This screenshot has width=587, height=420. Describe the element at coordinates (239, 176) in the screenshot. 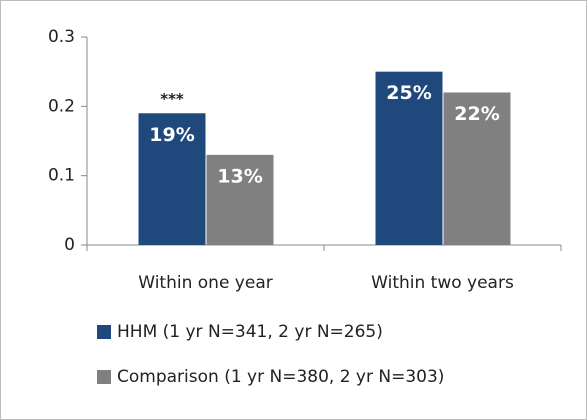

I see `value-label: 13%` at that location.